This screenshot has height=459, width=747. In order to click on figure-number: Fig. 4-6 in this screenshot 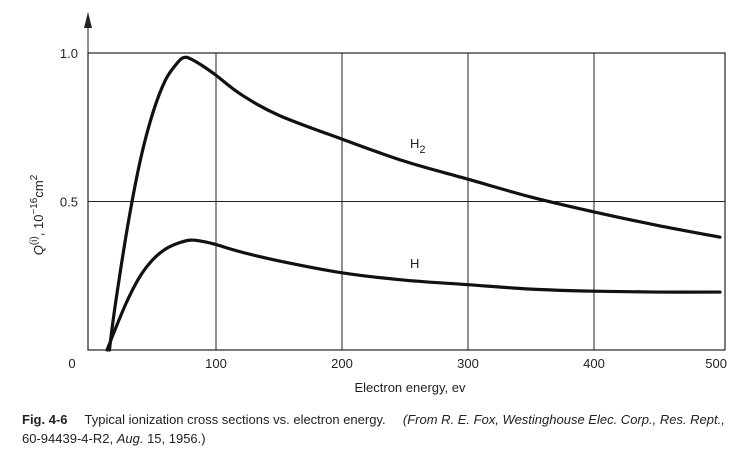, I will do `click(45, 419)`.